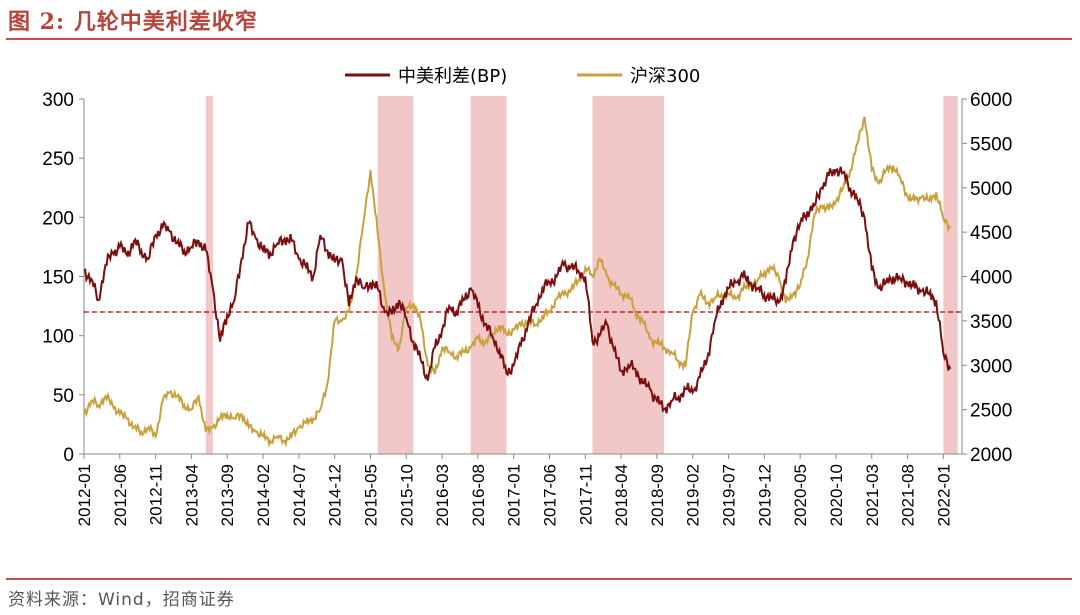 The width and height of the screenshot is (1080, 615). Describe the element at coordinates (442, 495) in the screenshot. I see `x-tick-label: 2016-03` at that location.